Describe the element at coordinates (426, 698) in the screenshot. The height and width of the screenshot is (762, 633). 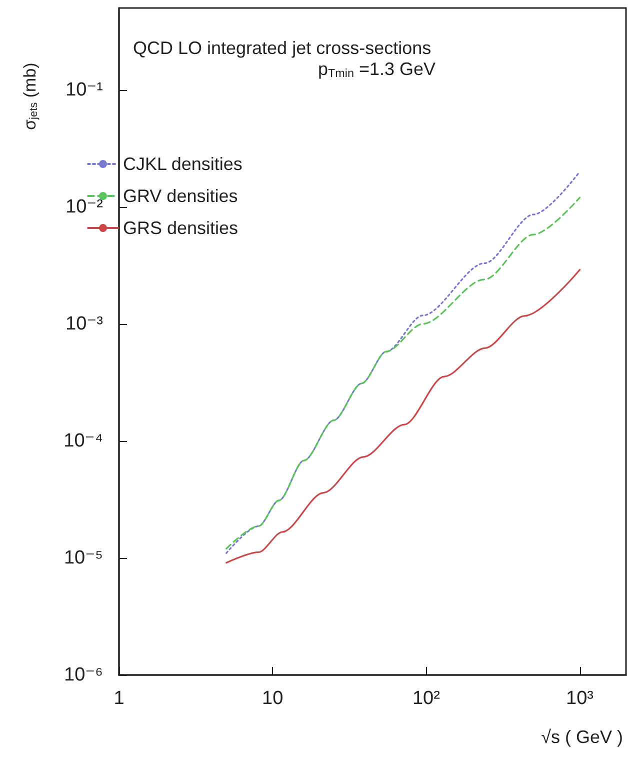
I see `x-tick-label: 10²` at that location.